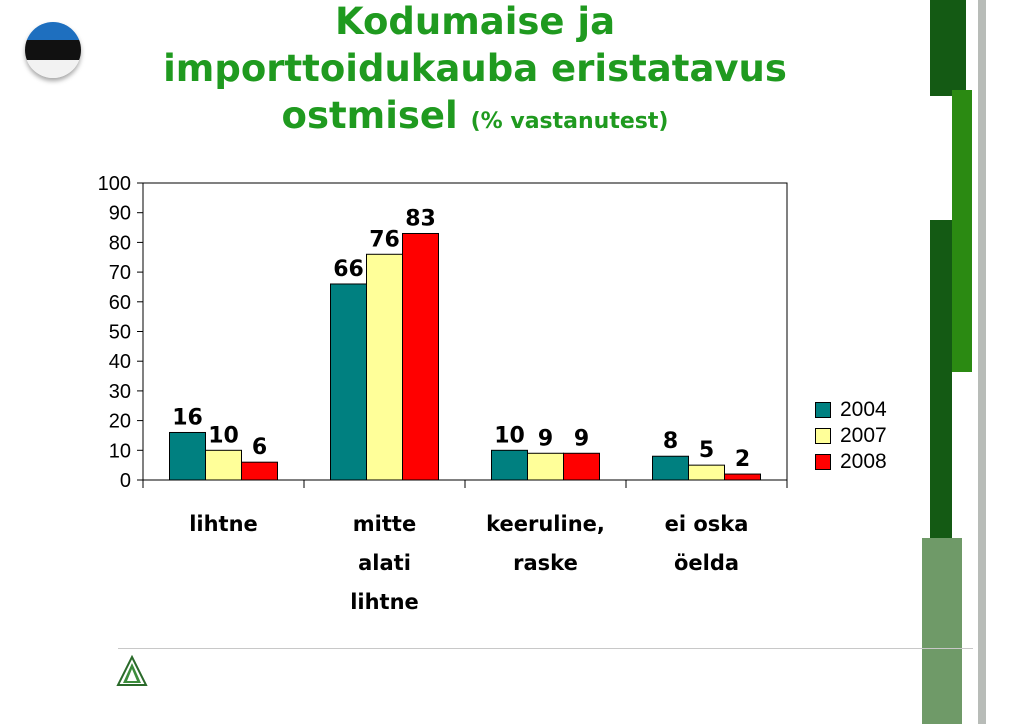 The image size is (1024, 724). I want to click on y-tick-label: 80, so click(120, 243).